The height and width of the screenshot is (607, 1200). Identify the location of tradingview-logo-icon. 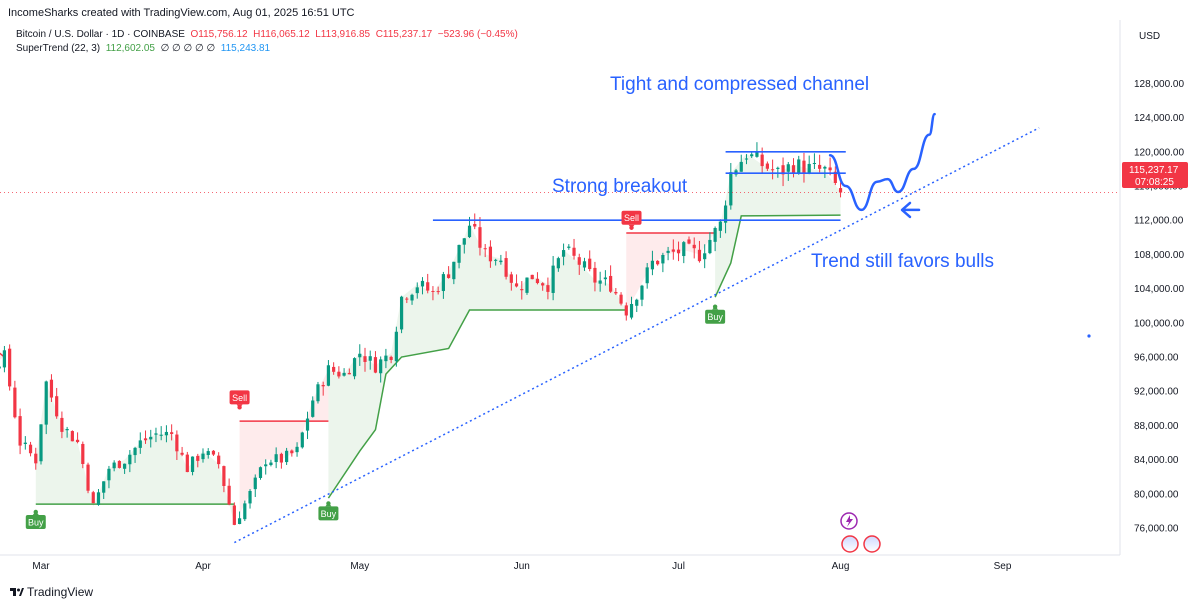
(17, 592).